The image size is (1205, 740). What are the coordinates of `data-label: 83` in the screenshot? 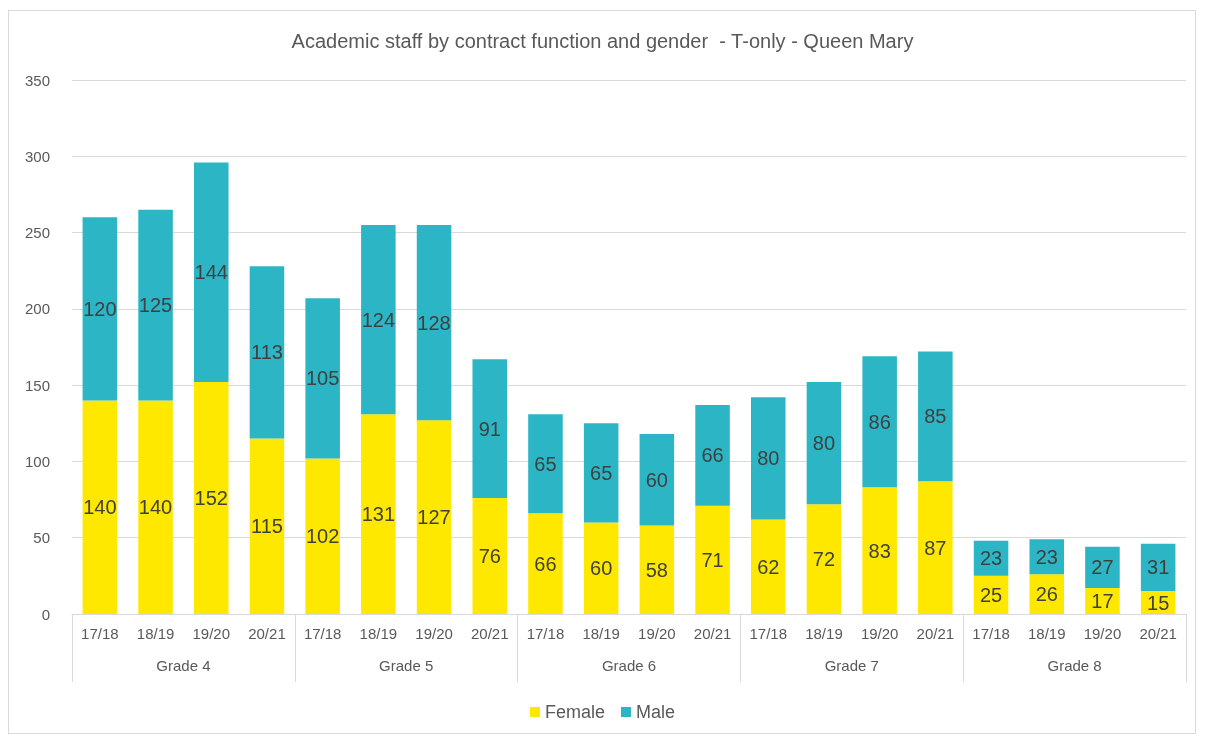 It's located at (879, 550).